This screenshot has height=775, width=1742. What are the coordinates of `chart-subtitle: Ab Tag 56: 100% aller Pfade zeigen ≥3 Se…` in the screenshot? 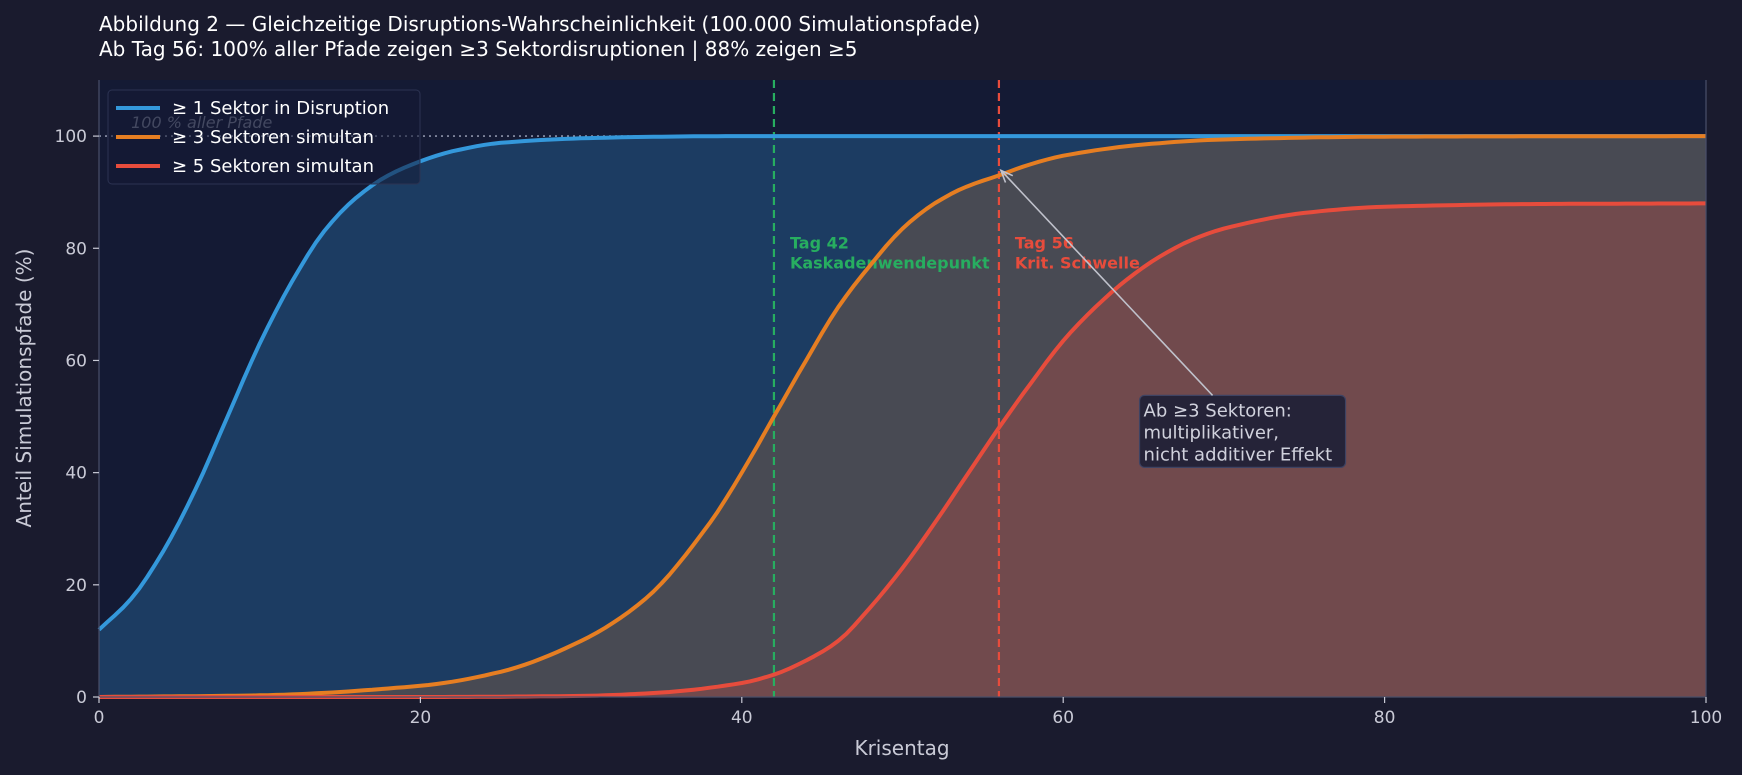 It's located at (478, 49).